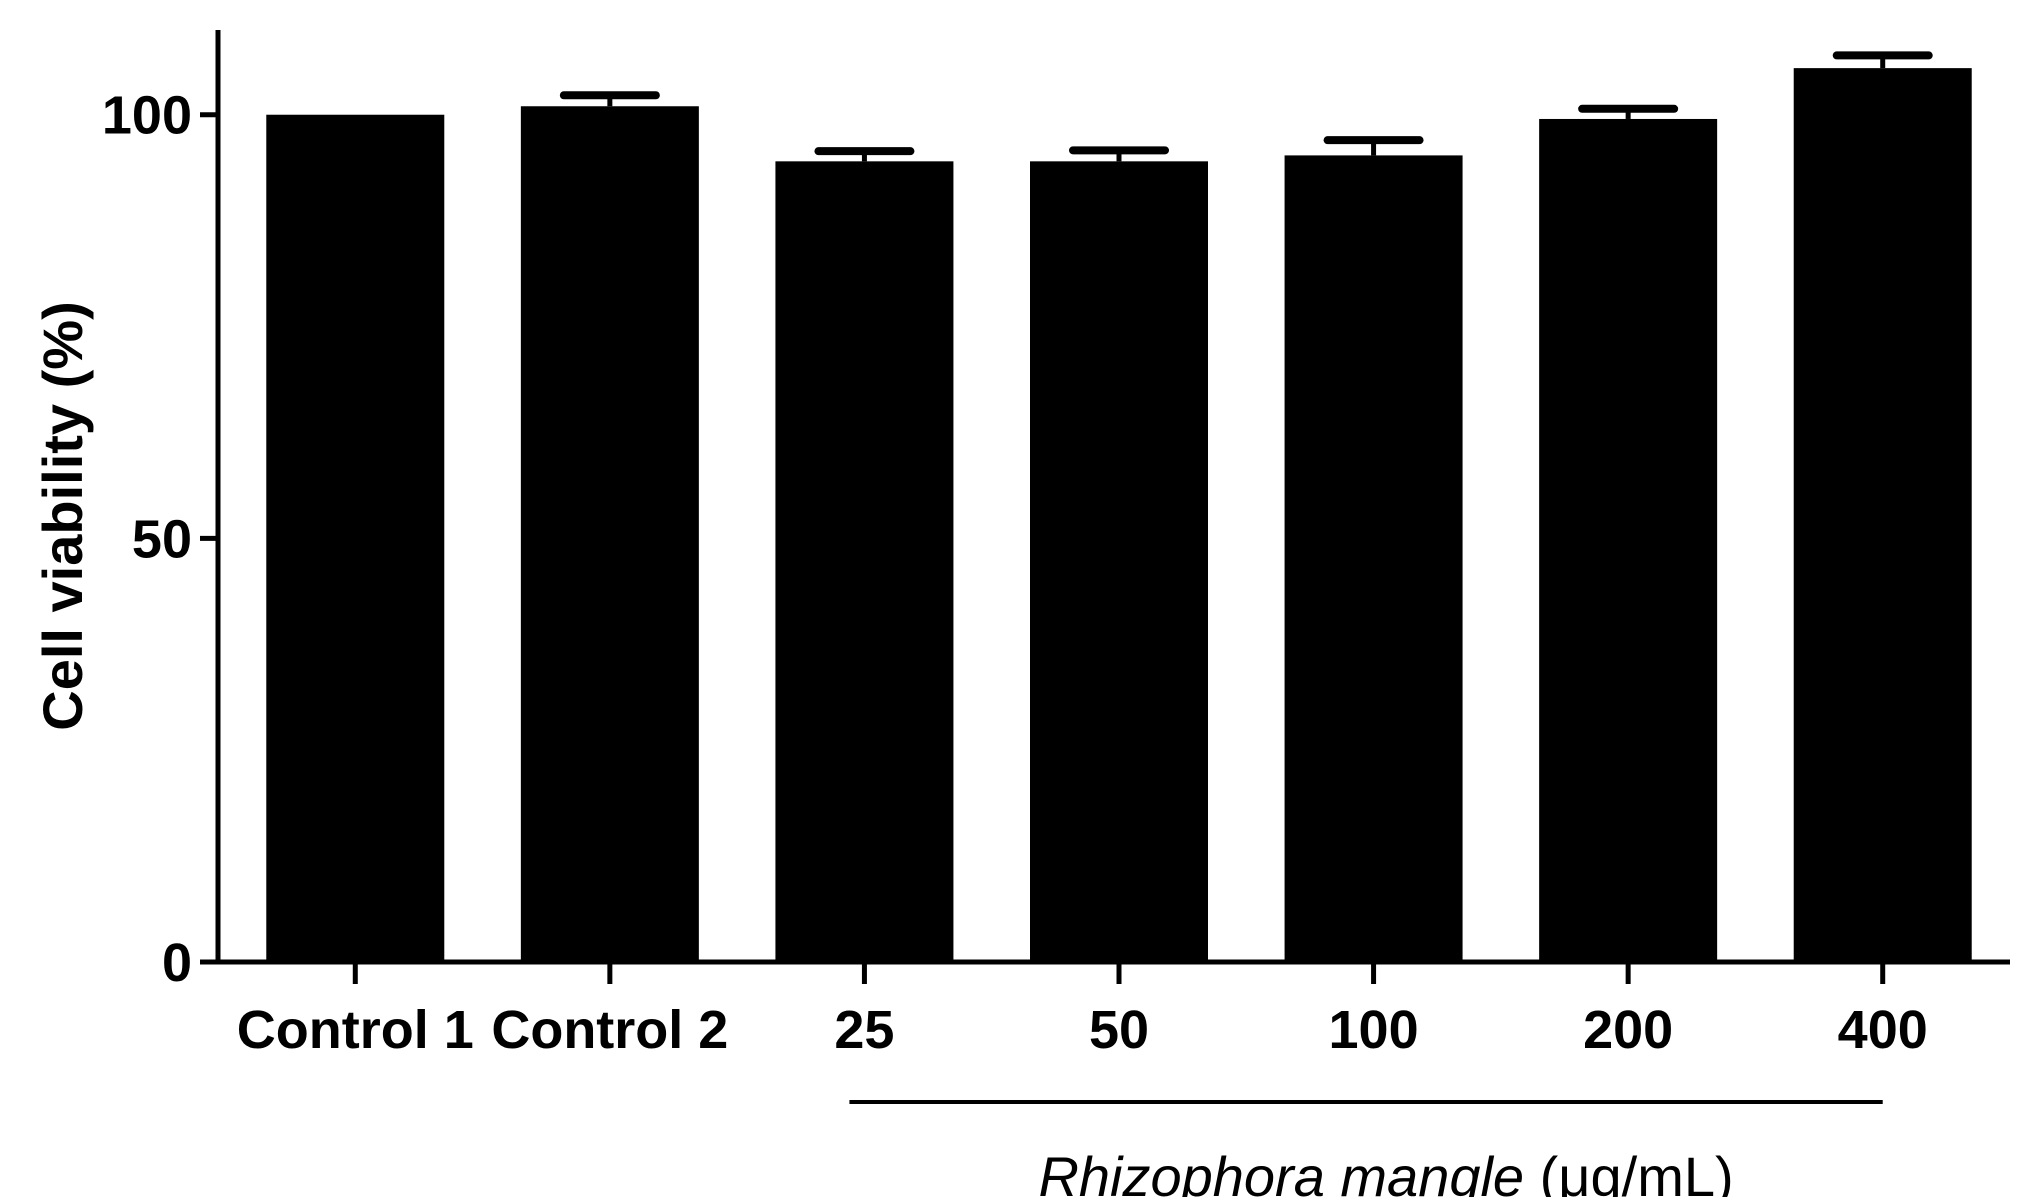 The height and width of the screenshot is (1197, 2031). I want to click on y-axis-label: Cell viability (%), so click(62, 515).